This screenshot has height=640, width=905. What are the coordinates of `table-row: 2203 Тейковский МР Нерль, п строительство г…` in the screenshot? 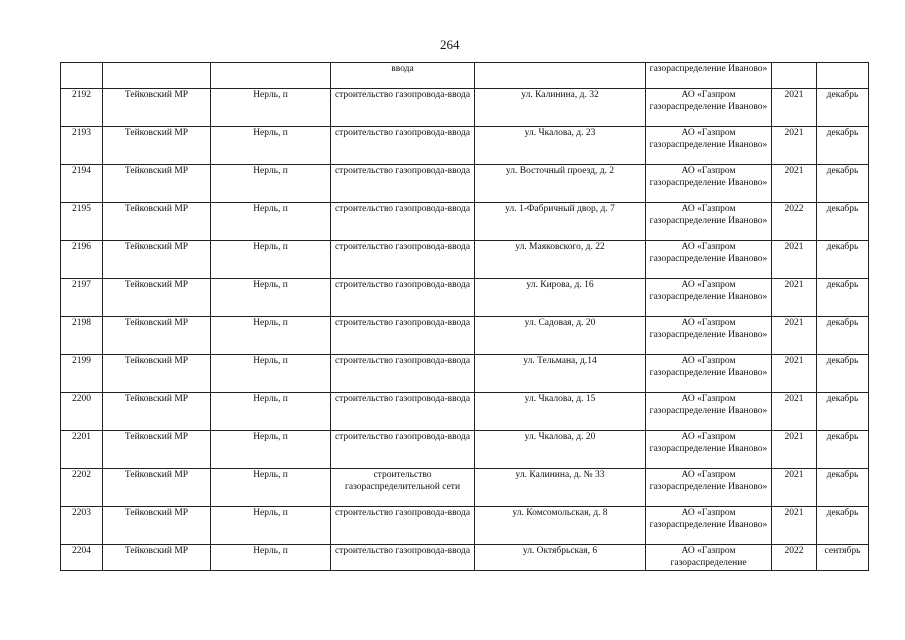 It's located at (464, 525).